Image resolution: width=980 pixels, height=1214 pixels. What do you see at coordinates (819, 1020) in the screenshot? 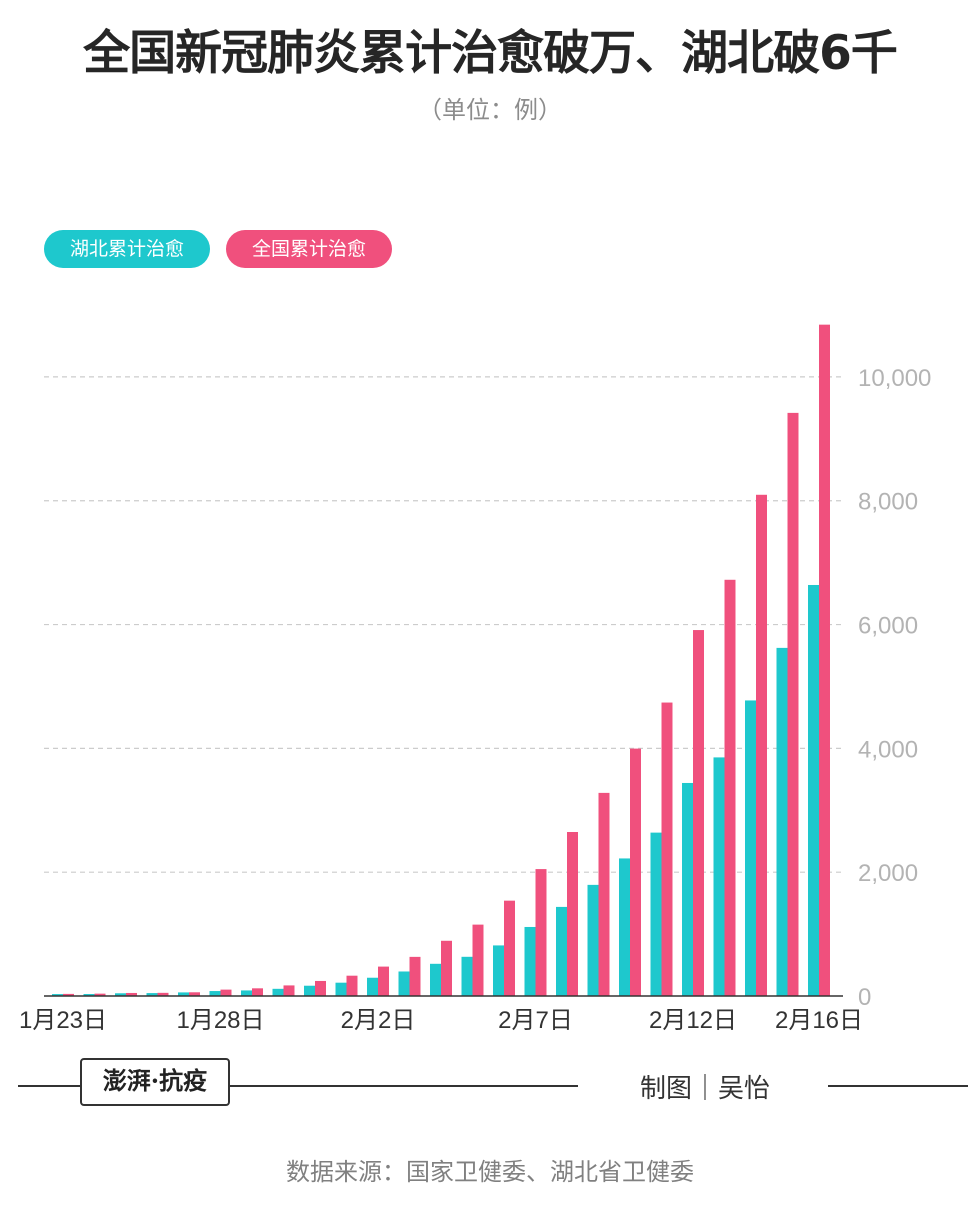
I see `x-tick-label: 2月16日` at bounding box center [819, 1020].